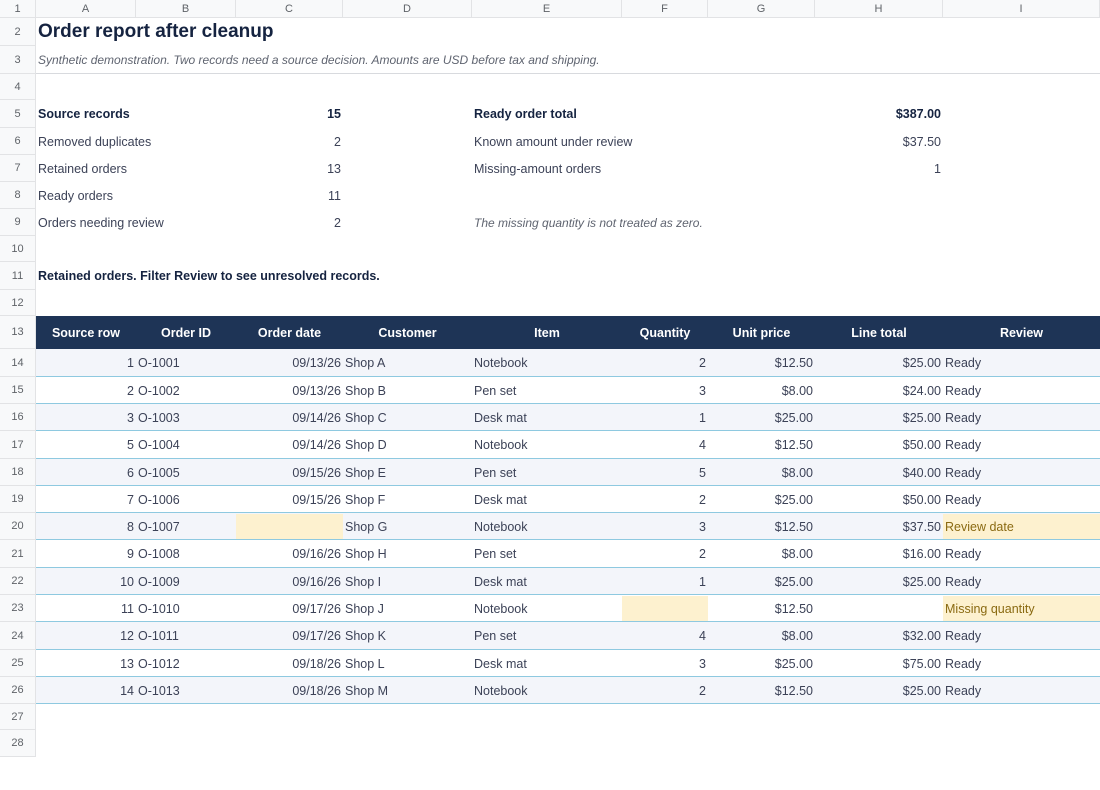 The height and width of the screenshot is (790, 1100). What do you see at coordinates (316, 499) in the screenshot?
I see `table-cell-order-date: 09/15/26` at bounding box center [316, 499].